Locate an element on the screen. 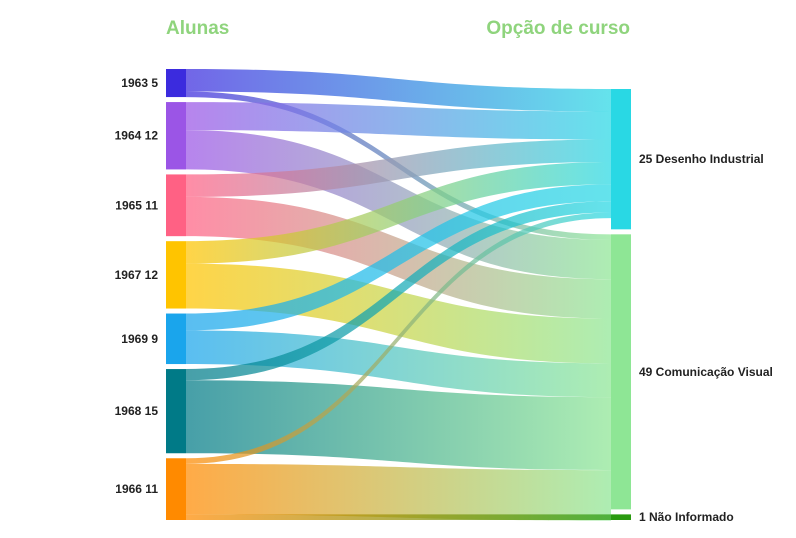 This screenshot has height=538, width=796. header-alunas: Alunas is located at coordinates (198, 28).